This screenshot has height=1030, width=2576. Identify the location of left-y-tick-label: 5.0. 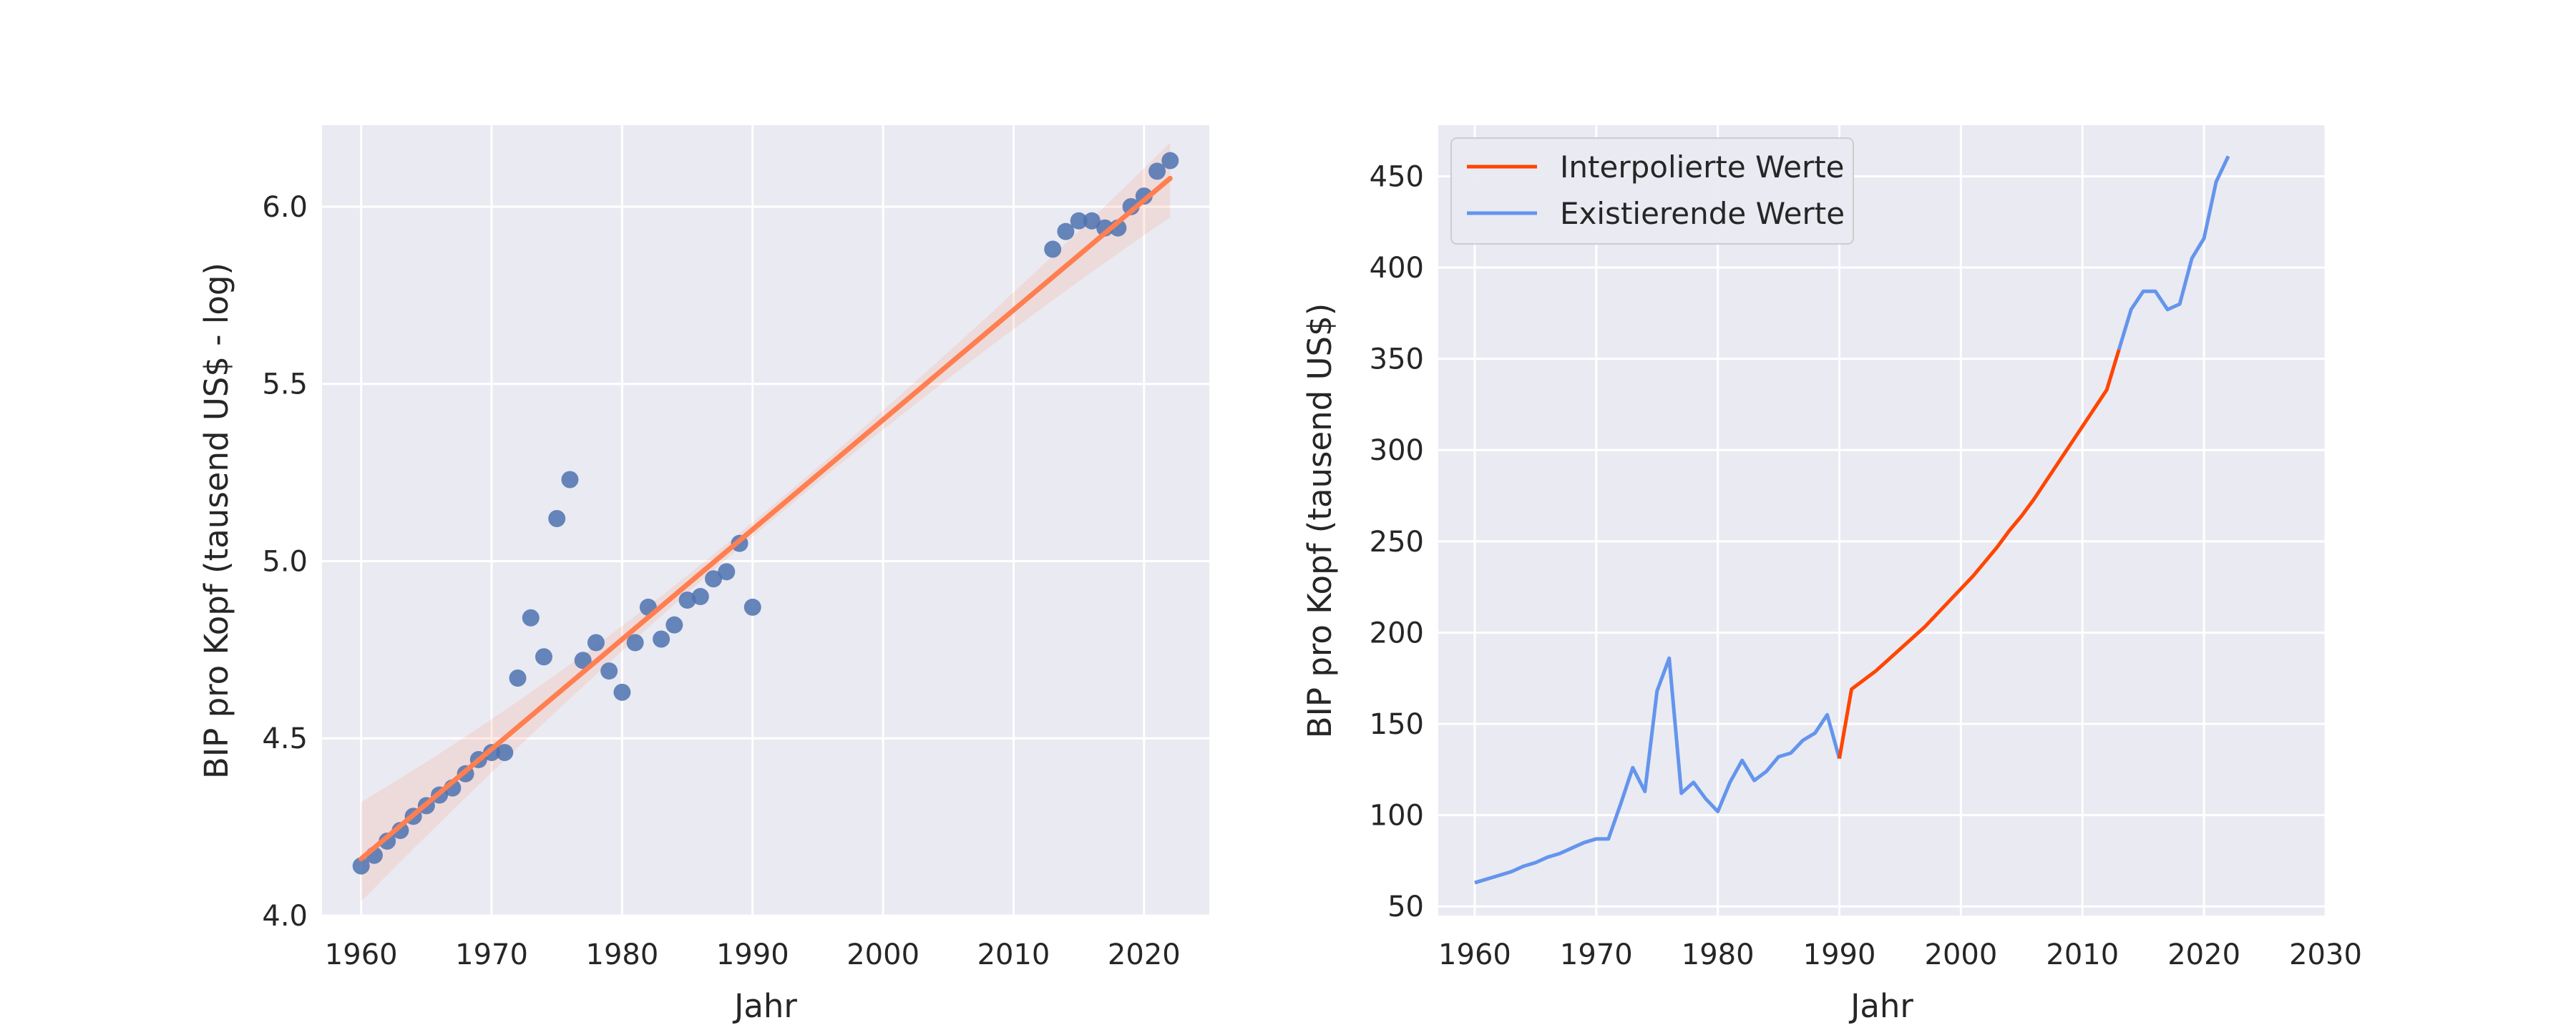
(285, 561).